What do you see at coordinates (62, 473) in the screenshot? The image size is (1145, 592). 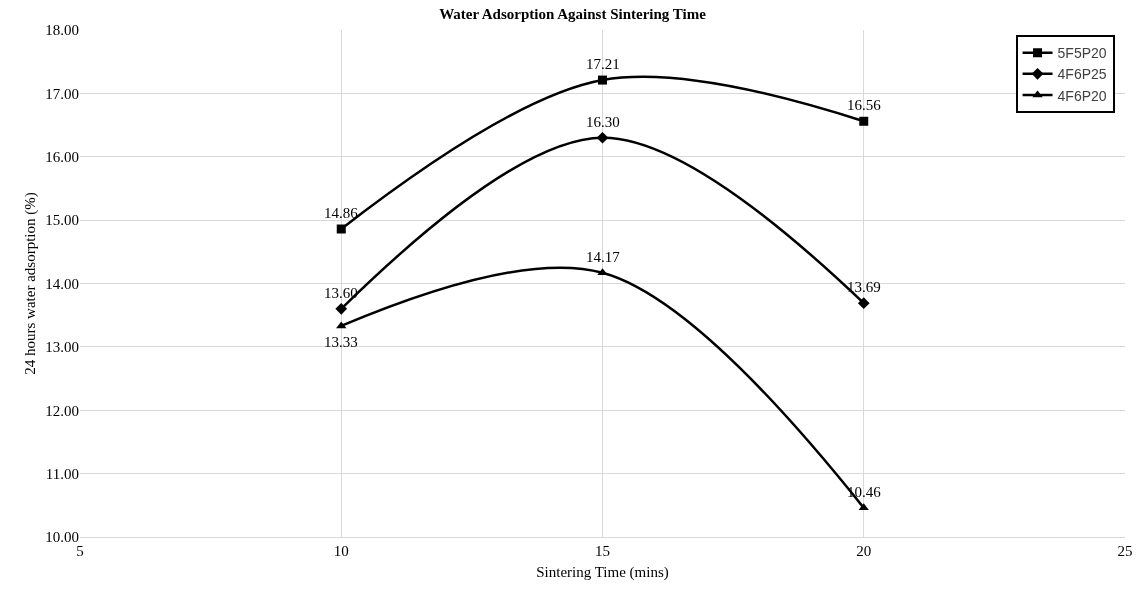 I see `y-tick-label: 11.00` at bounding box center [62, 473].